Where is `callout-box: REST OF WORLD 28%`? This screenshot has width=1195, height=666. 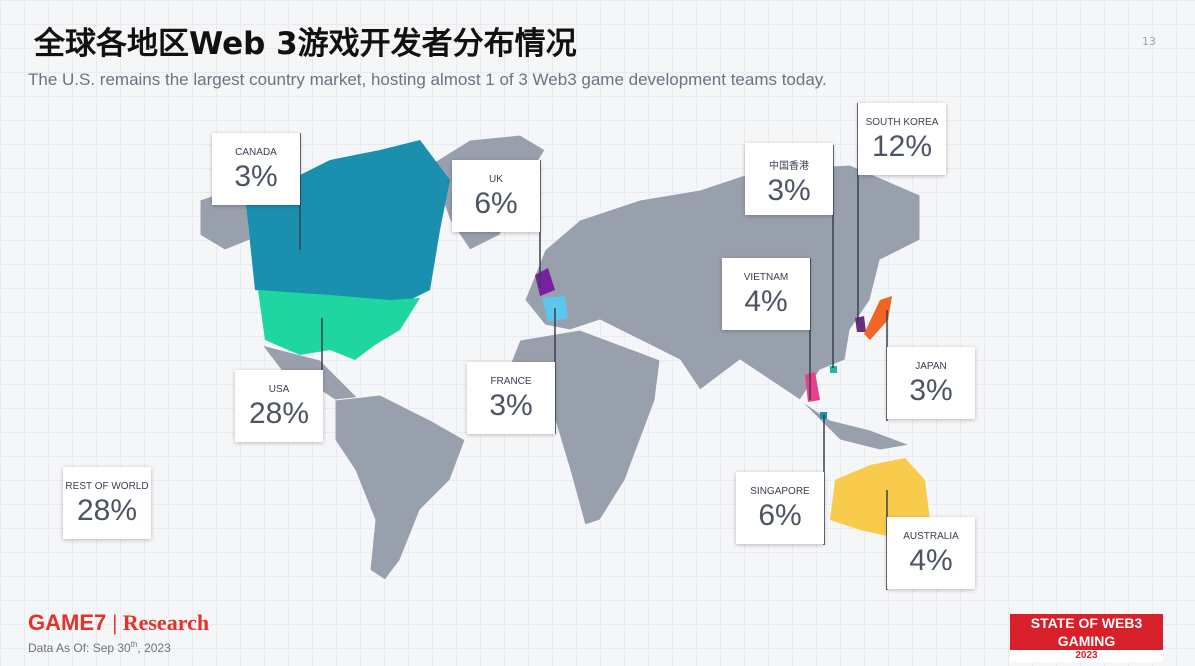 callout-box: REST OF WORLD 28% is located at coordinates (107, 503).